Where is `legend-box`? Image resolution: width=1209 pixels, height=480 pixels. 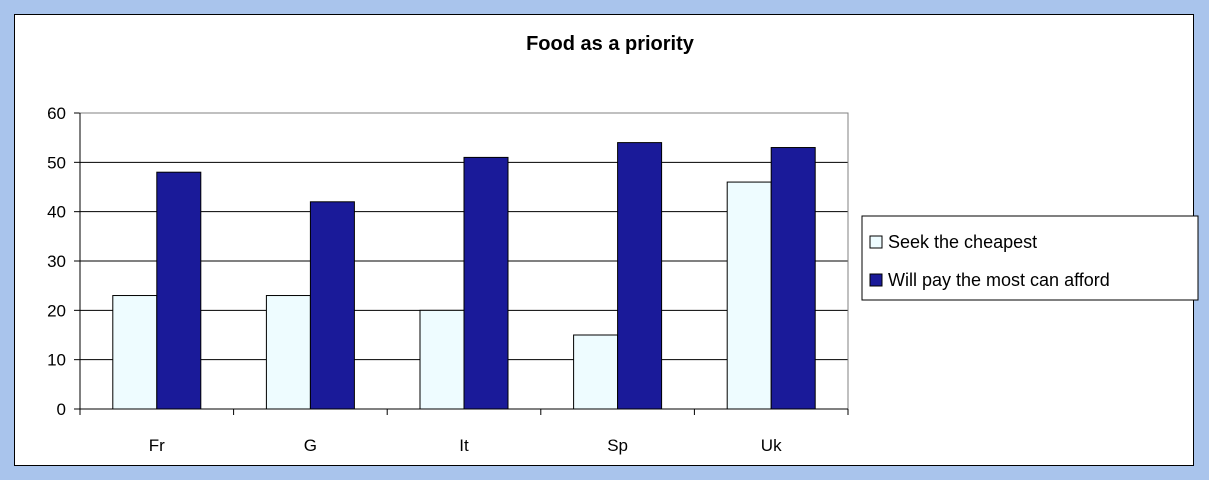 legend-box is located at coordinates (1030, 258).